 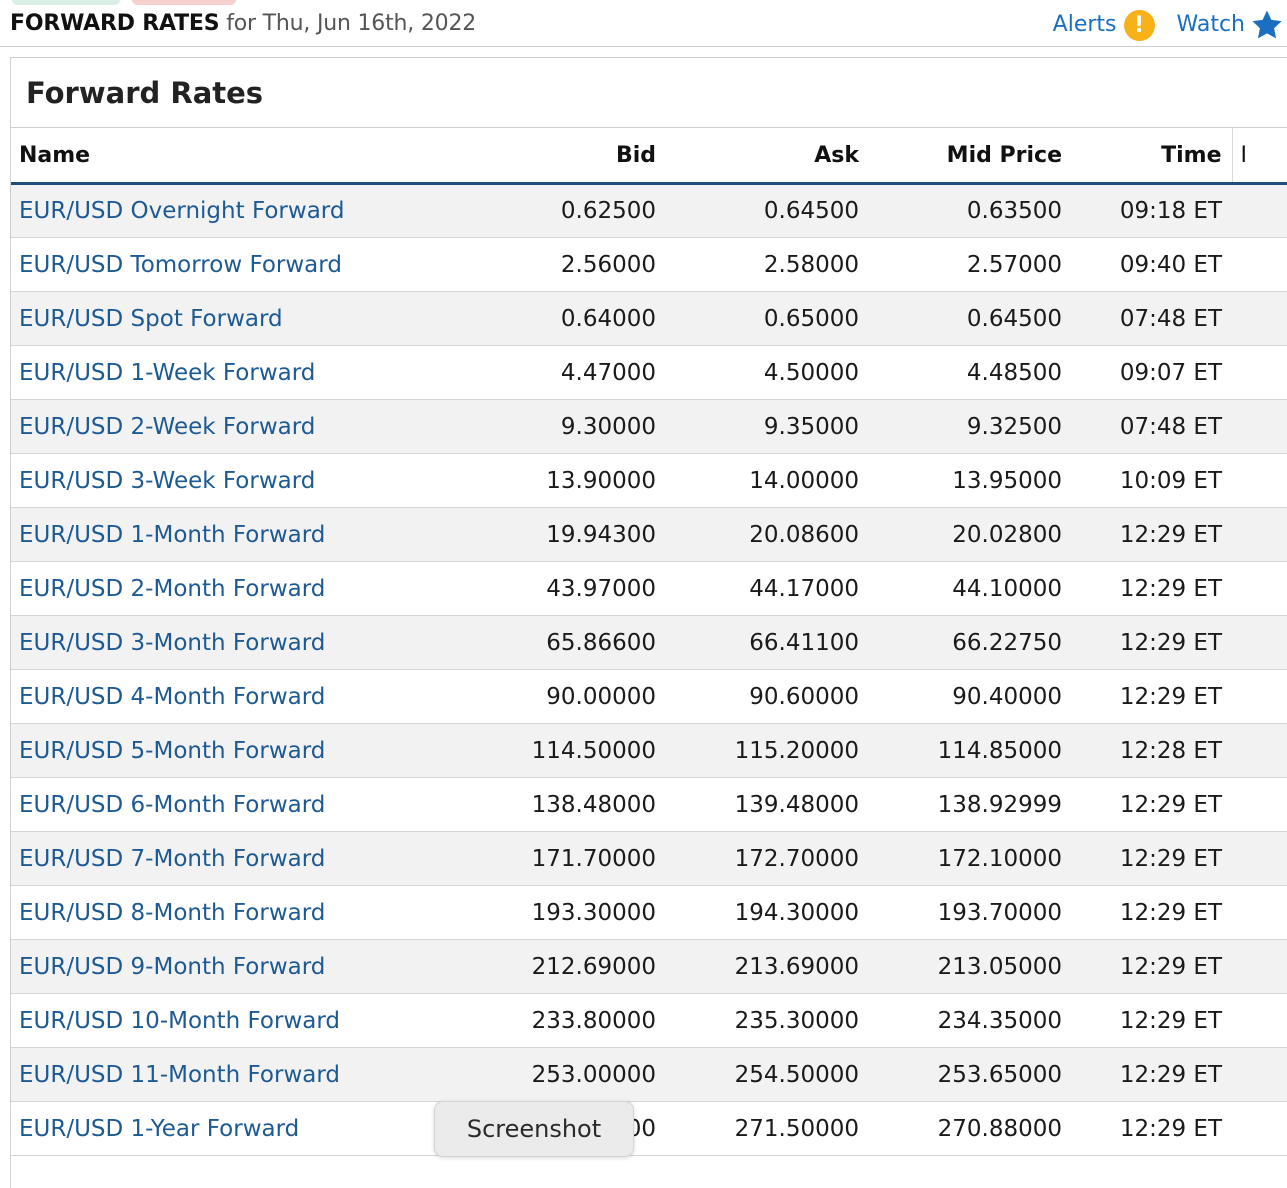 What do you see at coordinates (558, 264) in the screenshot?
I see `row-bid: 2.56000` at bounding box center [558, 264].